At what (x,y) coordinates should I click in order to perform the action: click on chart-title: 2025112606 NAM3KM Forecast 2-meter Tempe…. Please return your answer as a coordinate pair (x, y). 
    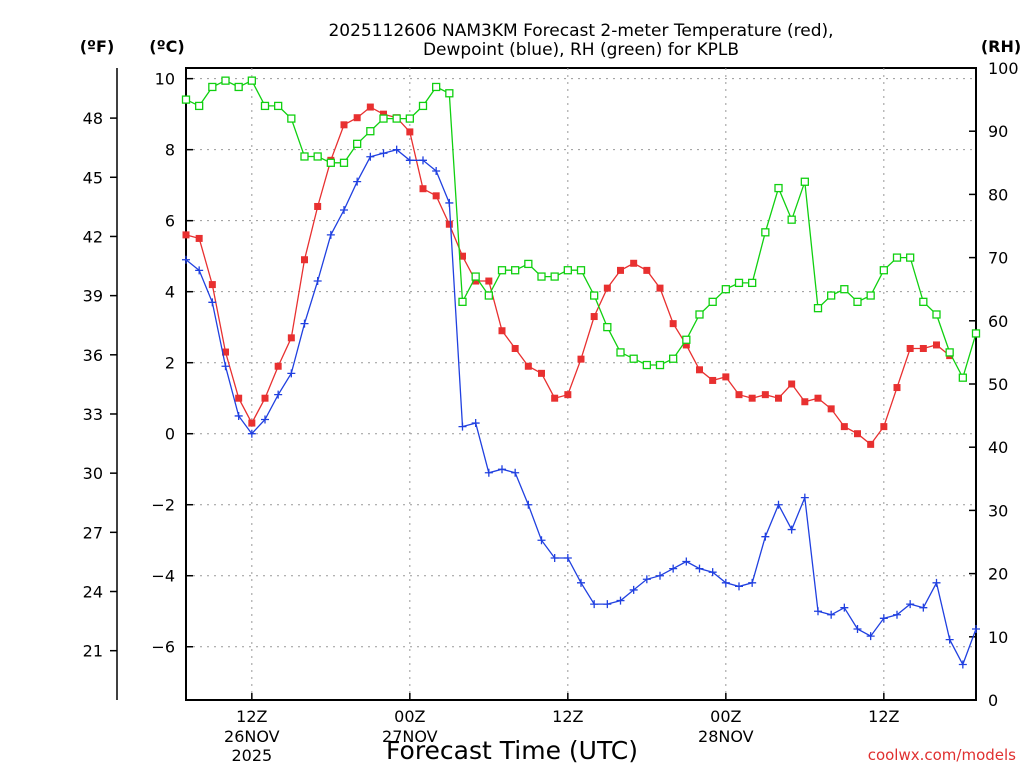
    Looking at the image, I should click on (580, 31).